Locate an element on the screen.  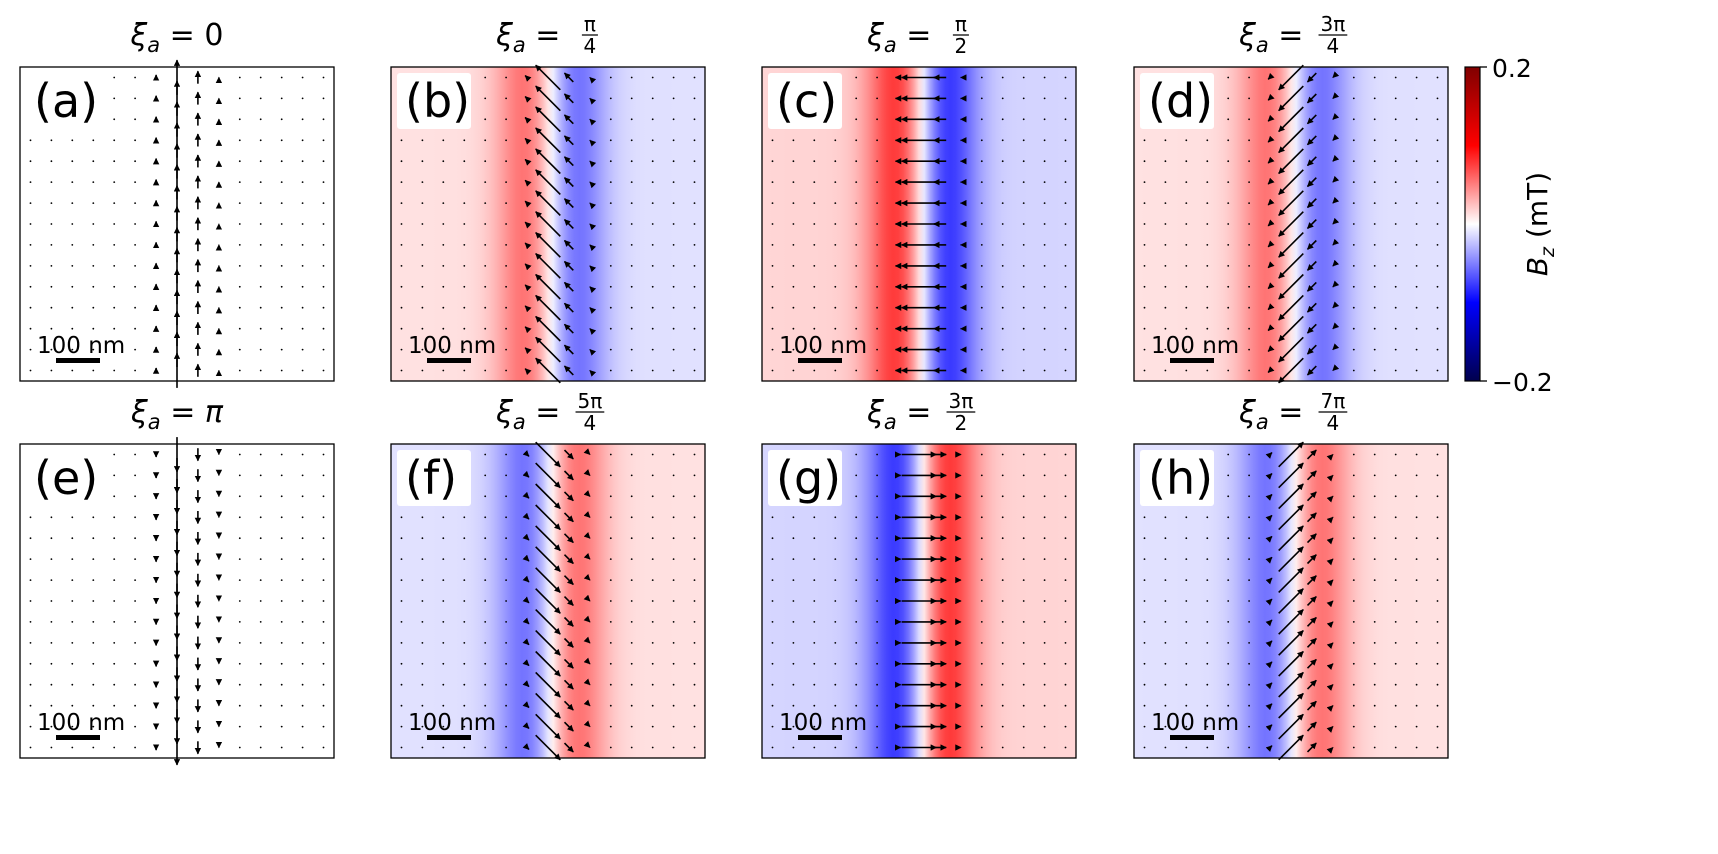
panel-d: (d) 100 nm ξa = 3π4 is located at coordinates (1291, 198).